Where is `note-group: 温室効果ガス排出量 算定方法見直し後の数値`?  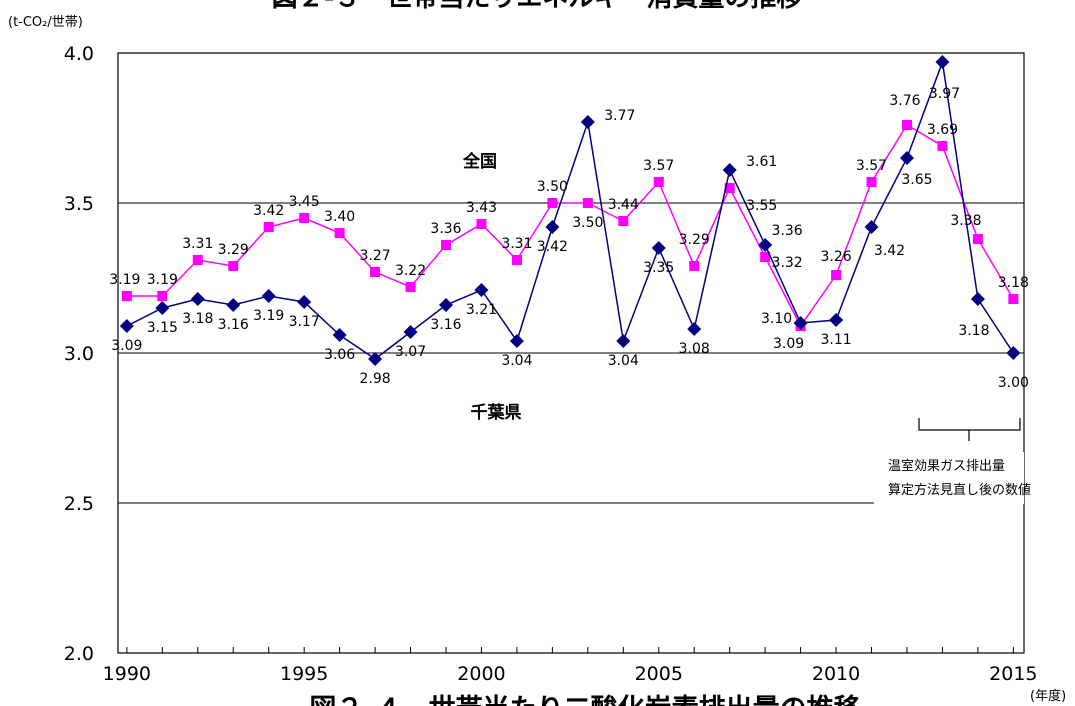
note-group: 温室効果ガス排出量 算定方法見直し後の数値 is located at coordinates (952, 461).